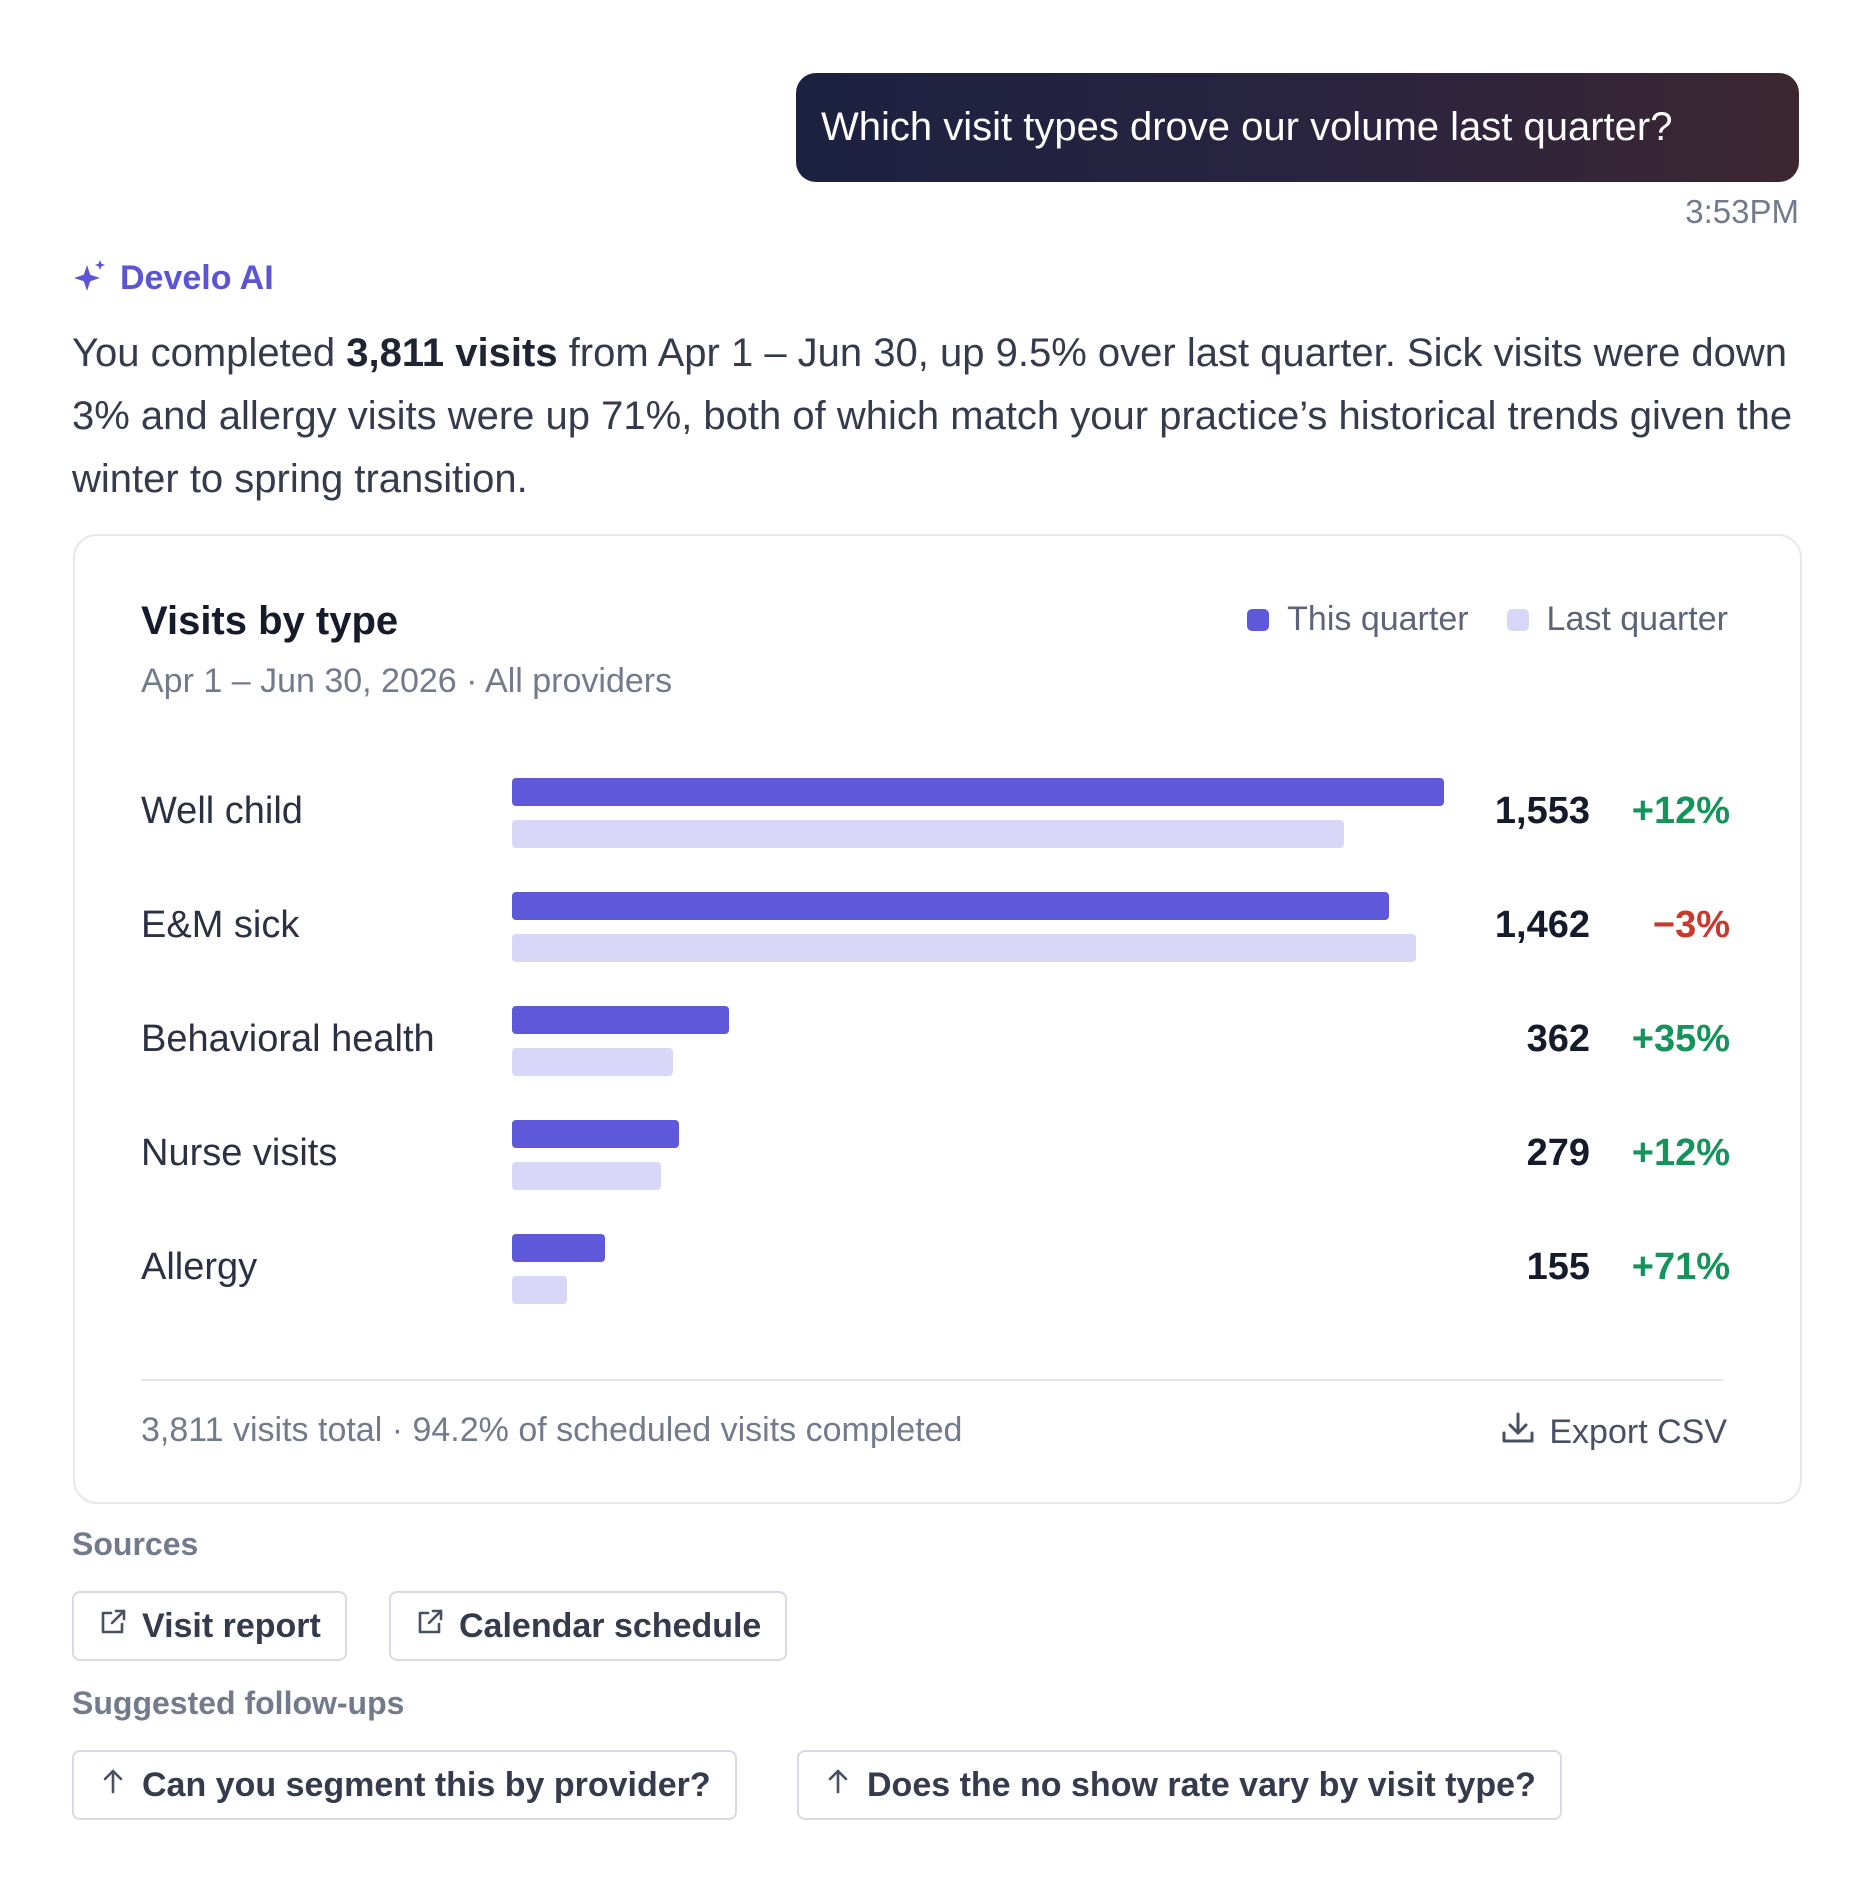 This screenshot has width=1875, height=1896. I want to click on legend-swatch-last-quarter, so click(1517, 619).